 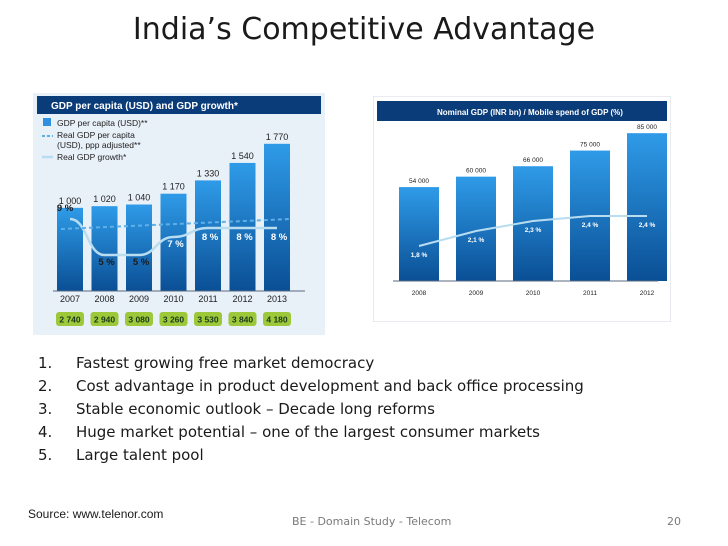 I want to click on bar-gdp-2013, so click(x=277, y=217).